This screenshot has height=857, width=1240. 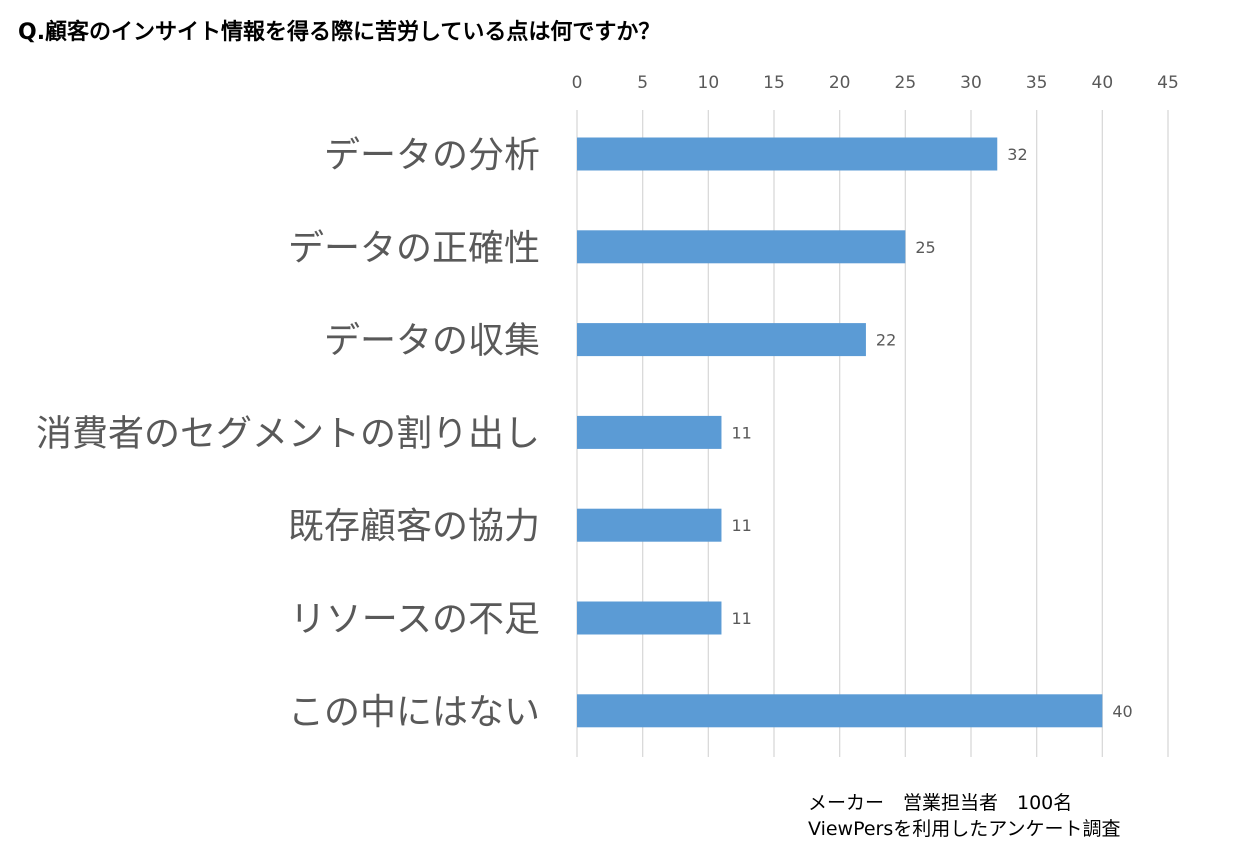 I want to click on data-label: 22, so click(x=886, y=340).